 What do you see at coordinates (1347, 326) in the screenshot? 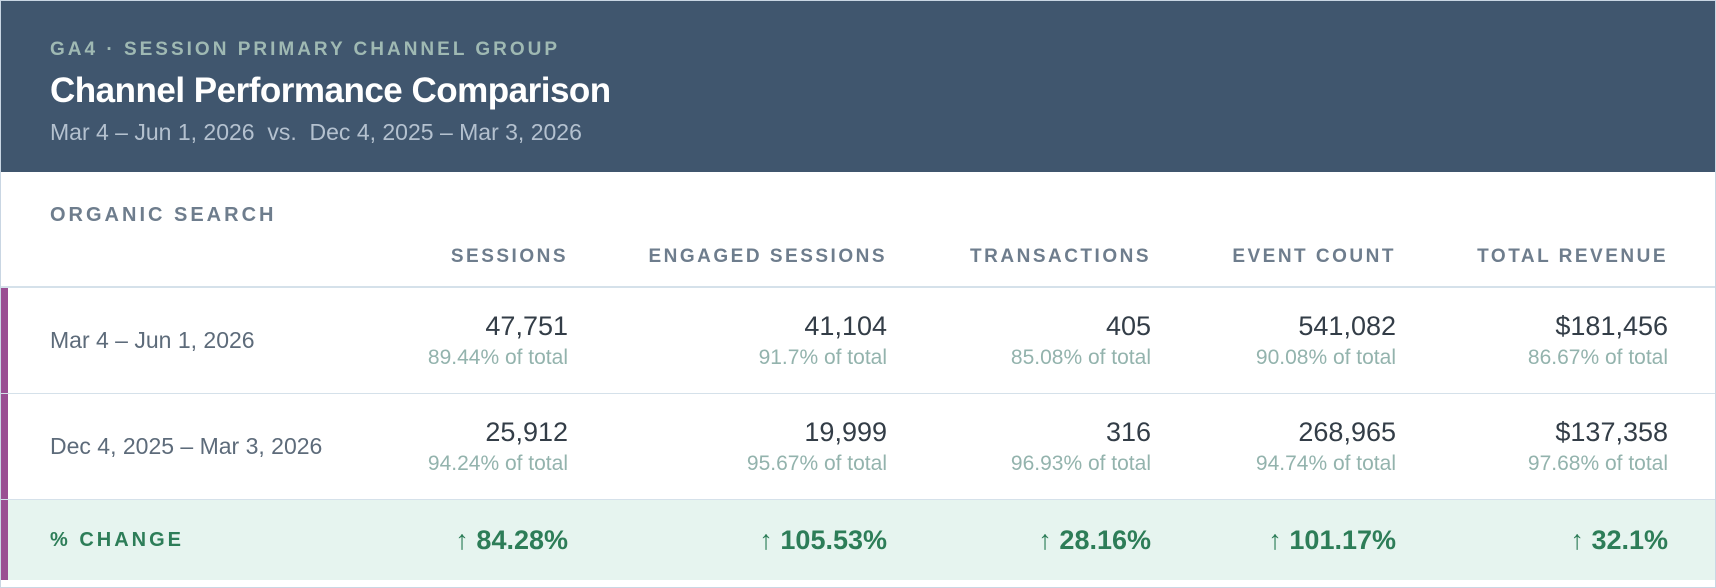
I see `metric-value: 541,082` at bounding box center [1347, 326].